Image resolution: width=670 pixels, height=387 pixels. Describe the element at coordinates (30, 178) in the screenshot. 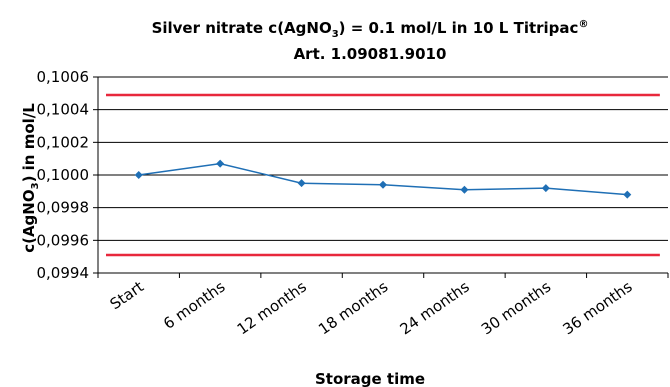

I see `y-axis-title: c(AgNO3) in mol/L` at that location.